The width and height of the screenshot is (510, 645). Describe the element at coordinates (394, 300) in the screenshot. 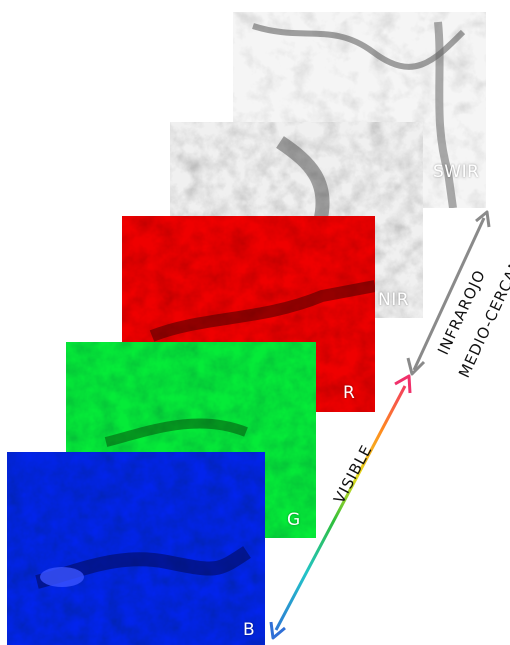

I see `band-label-nir: NIR` at that location.